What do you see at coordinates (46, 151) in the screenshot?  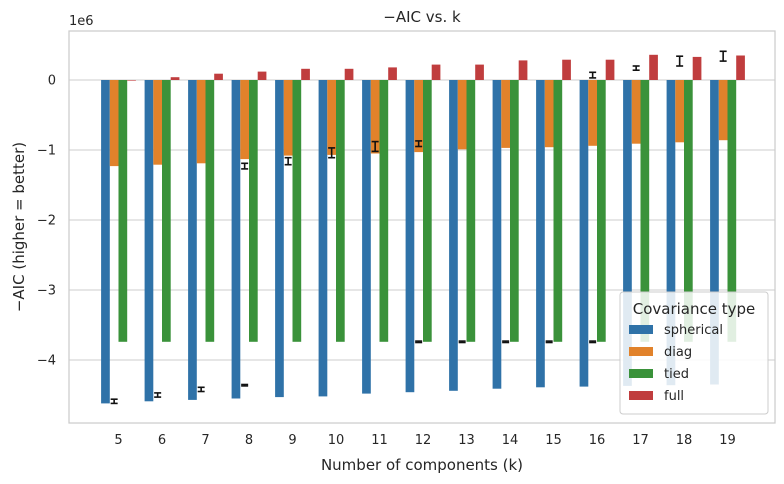 I see `y-tick-label: −1` at bounding box center [46, 151].